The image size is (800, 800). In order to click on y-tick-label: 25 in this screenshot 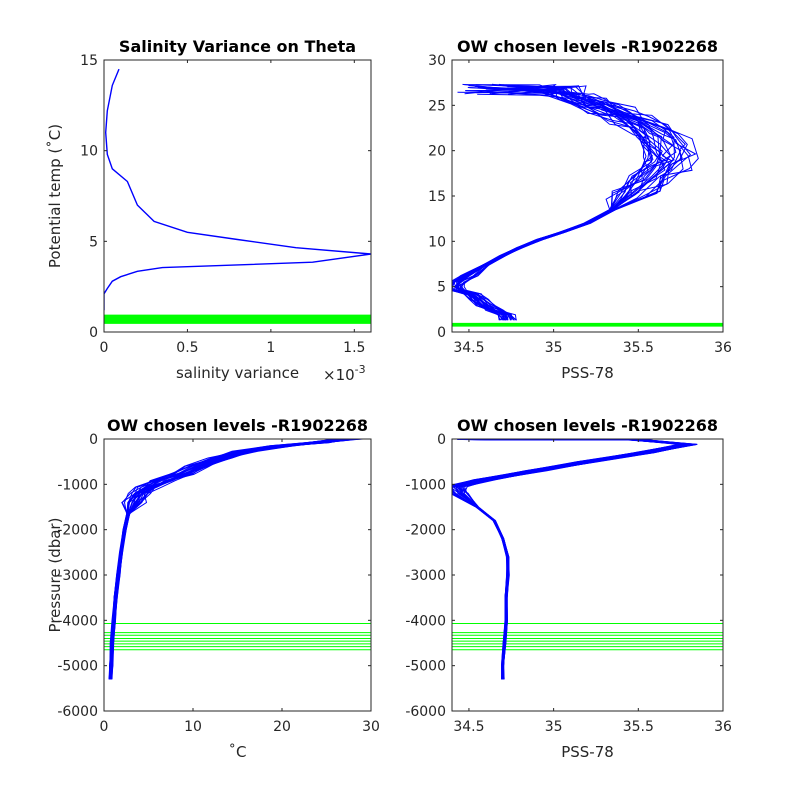, I will do `click(437, 106)`.